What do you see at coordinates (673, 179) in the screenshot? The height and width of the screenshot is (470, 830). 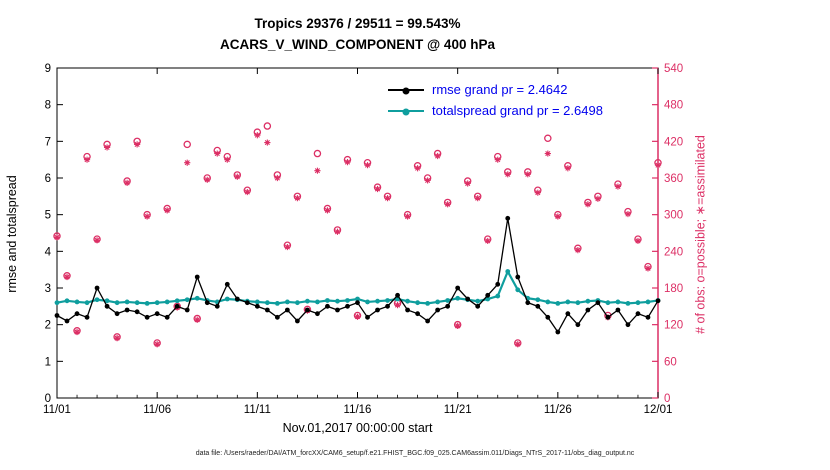 I see `svg-text: 360` at bounding box center [673, 179].